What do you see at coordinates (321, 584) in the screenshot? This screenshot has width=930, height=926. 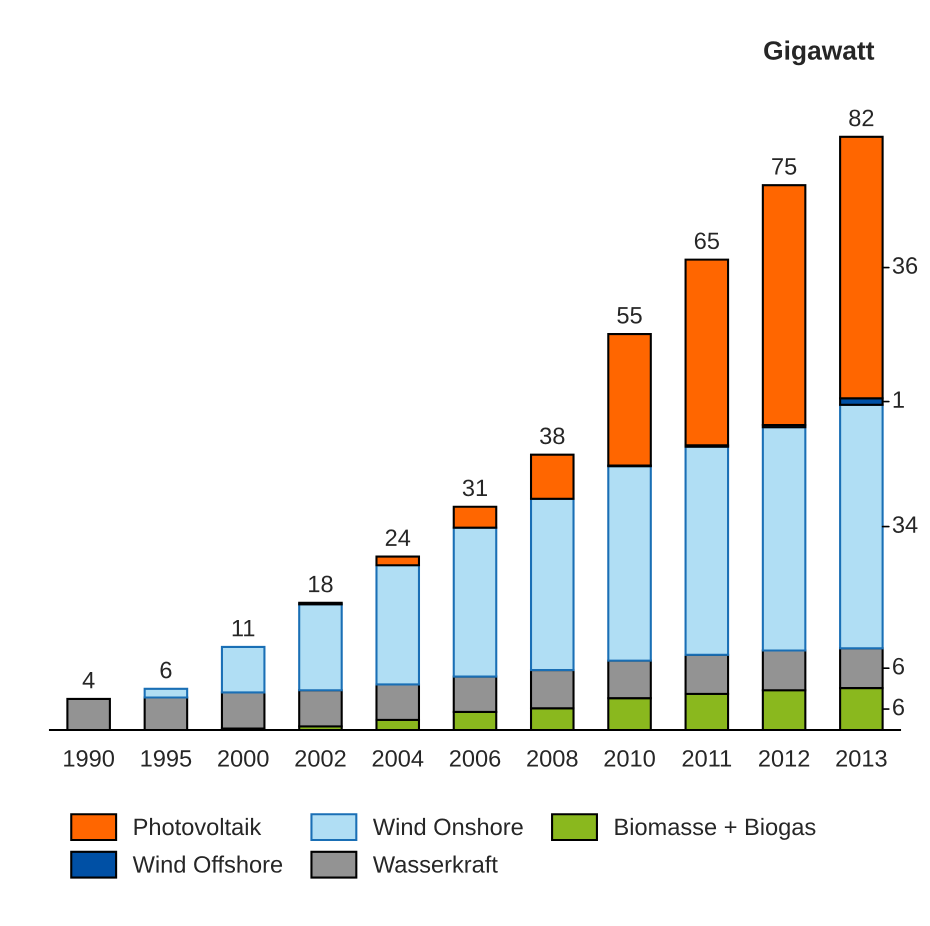 I see `total-label: 18` at bounding box center [321, 584].